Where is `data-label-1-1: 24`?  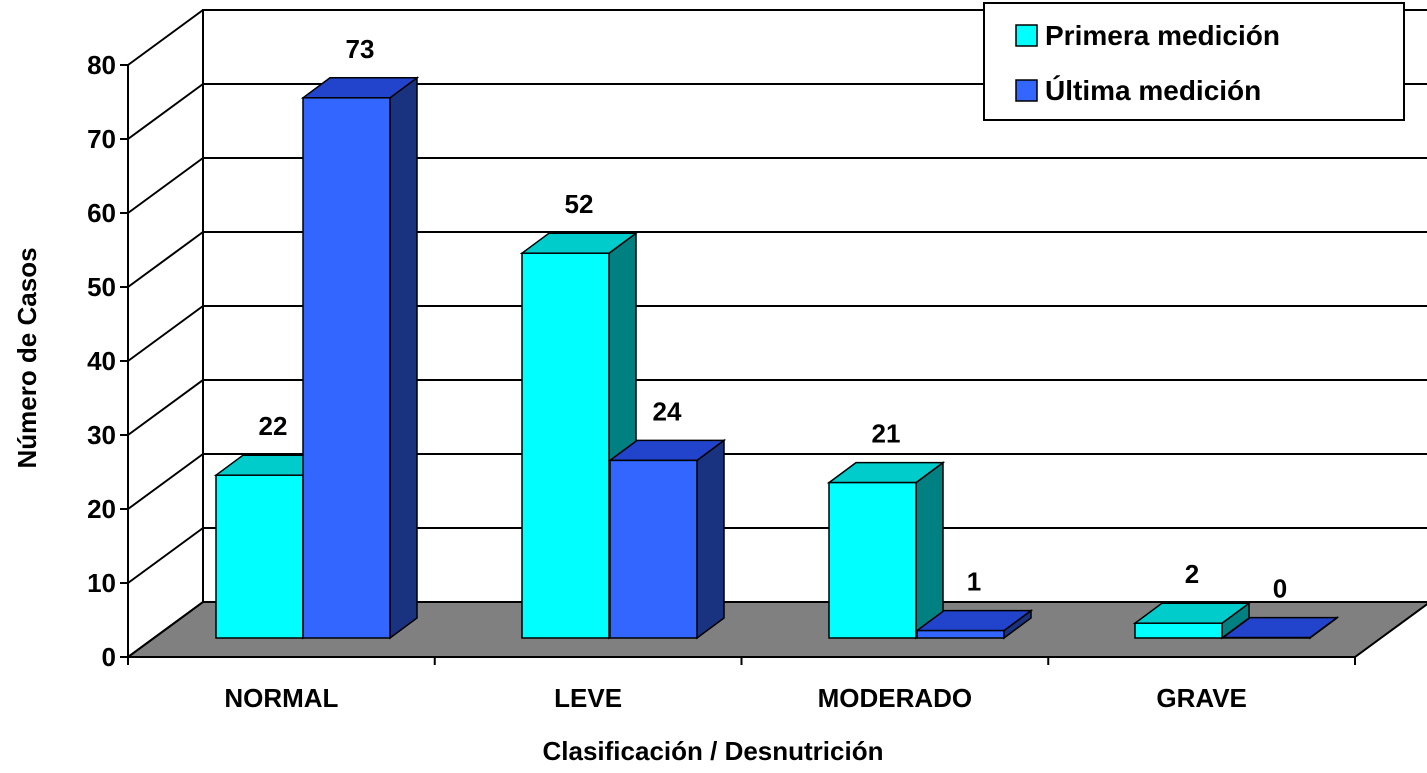
data-label-1-1: 24 is located at coordinates (667, 411).